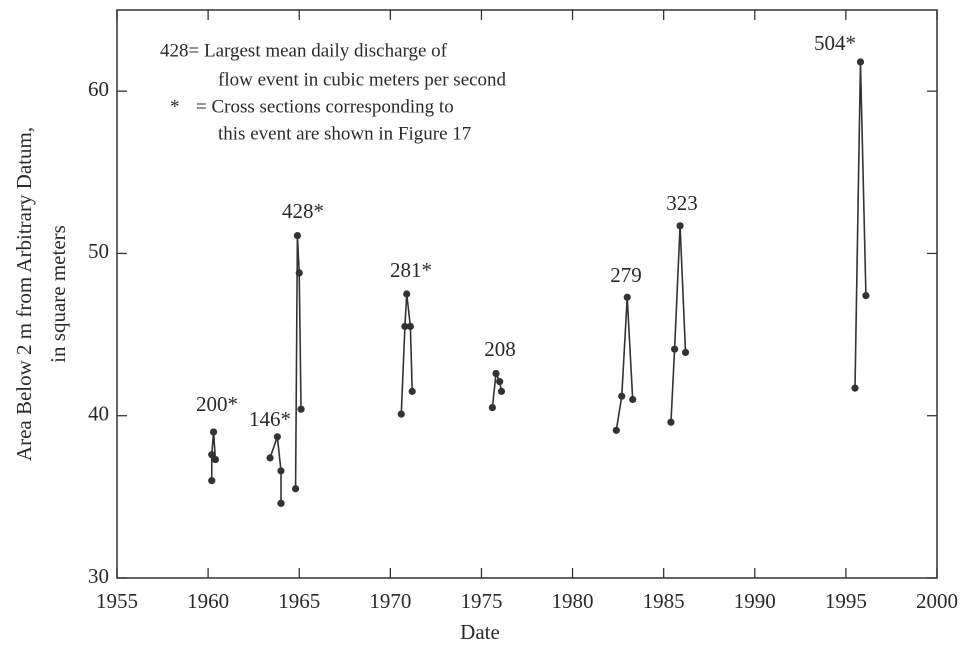 This screenshot has width=961, height=646. I want to click on event-label: 279, so click(626, 275).